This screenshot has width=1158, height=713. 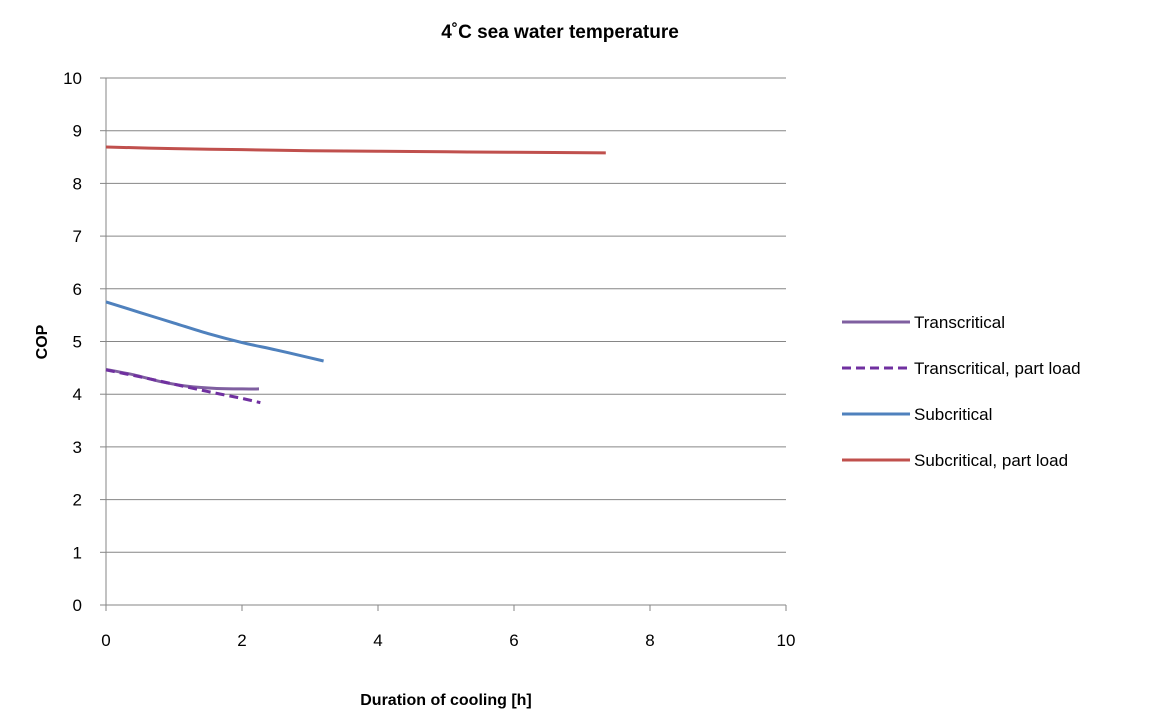 What do you see at coordinates (241, 640) in the screenshot?
I see `x-tick-label: 2` at bounding box center [241, 640].